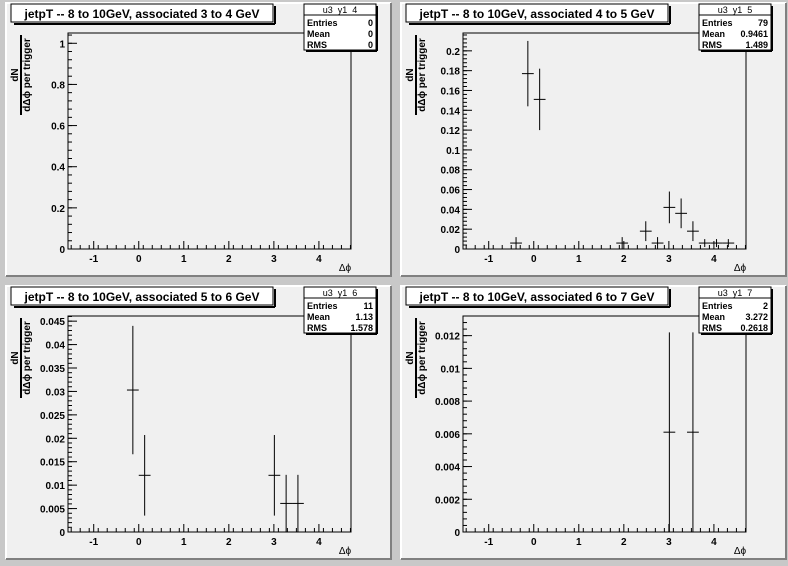 This screenshot has width=788, height=566. I want to click on stats-value-mean: 0.9461, so click(754, 34).